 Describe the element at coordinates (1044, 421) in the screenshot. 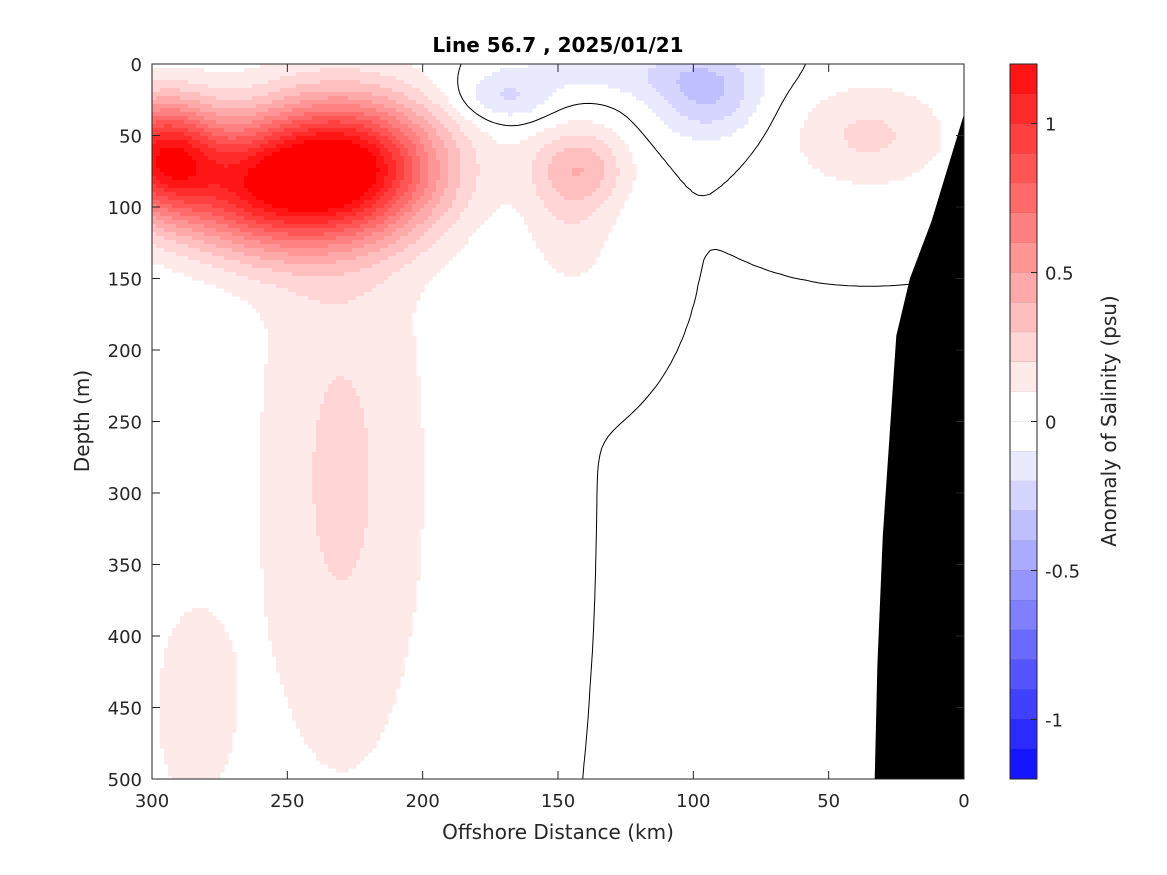

I see `colorbar: 1 0.5 0 -0.5 -1` at that location.